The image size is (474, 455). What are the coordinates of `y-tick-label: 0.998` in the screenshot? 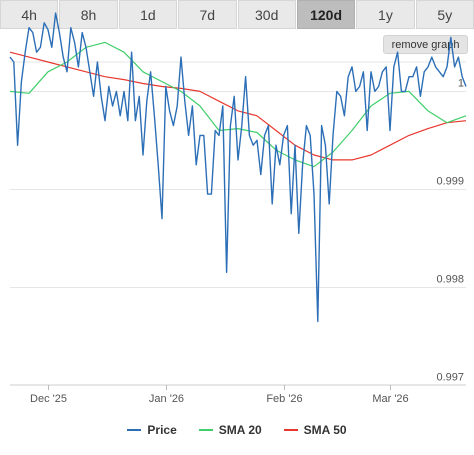 It's located at (450, 280).